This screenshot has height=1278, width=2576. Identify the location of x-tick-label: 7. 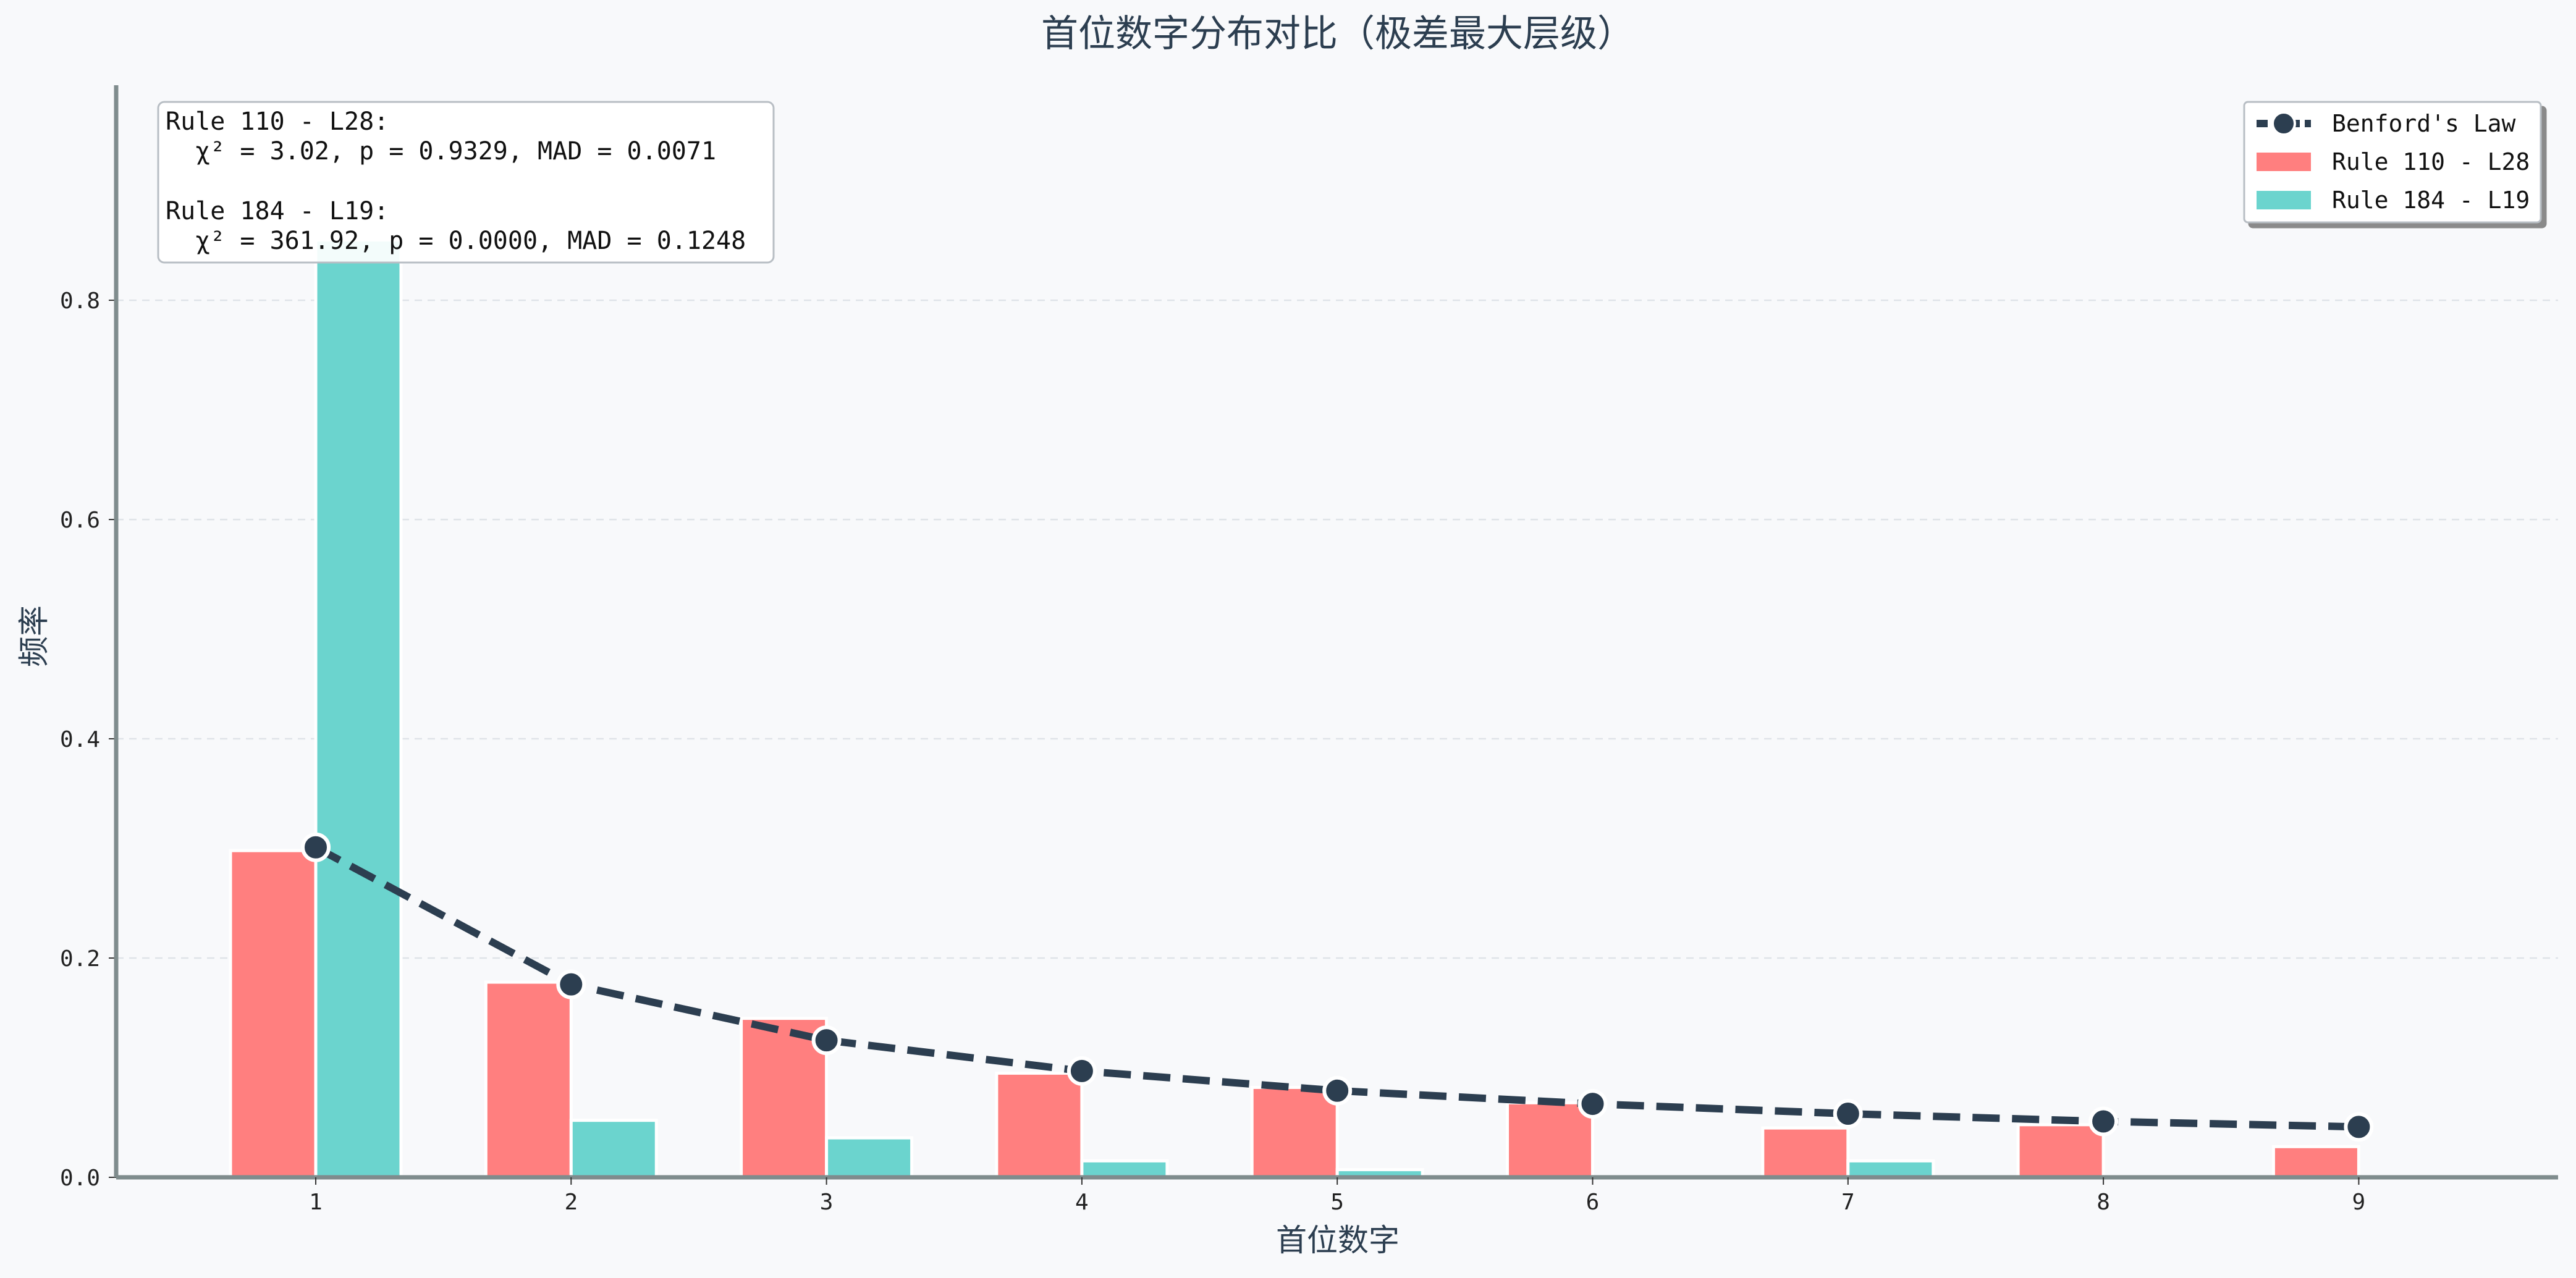
(1848, 1202).